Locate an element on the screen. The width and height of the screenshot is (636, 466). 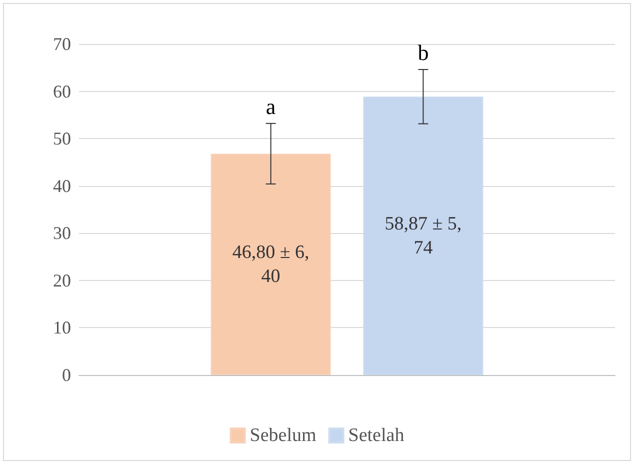
y-tick-label: 50 is located at coordinates (62, 138).